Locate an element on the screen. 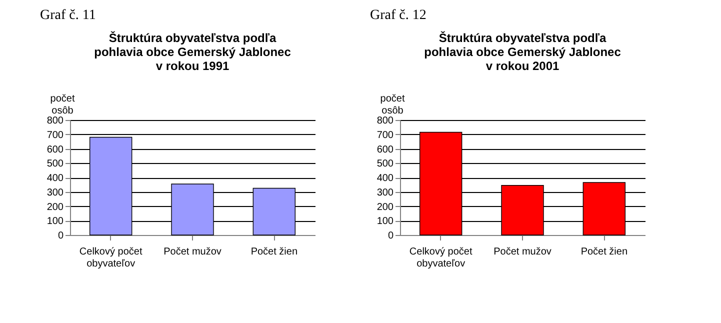  chart-title: Štruktúra obyvateľstva podľa pohlavia obce Gemerský Jablonec v rokou 1991 is located at coordinates (193, 52).